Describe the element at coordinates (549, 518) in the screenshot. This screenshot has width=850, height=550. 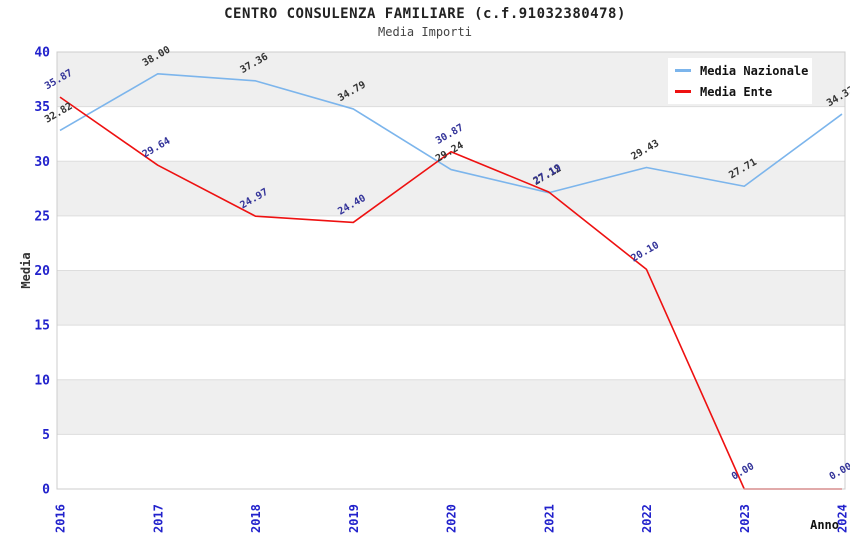
I see `x-tick-label: 2021` at that location.